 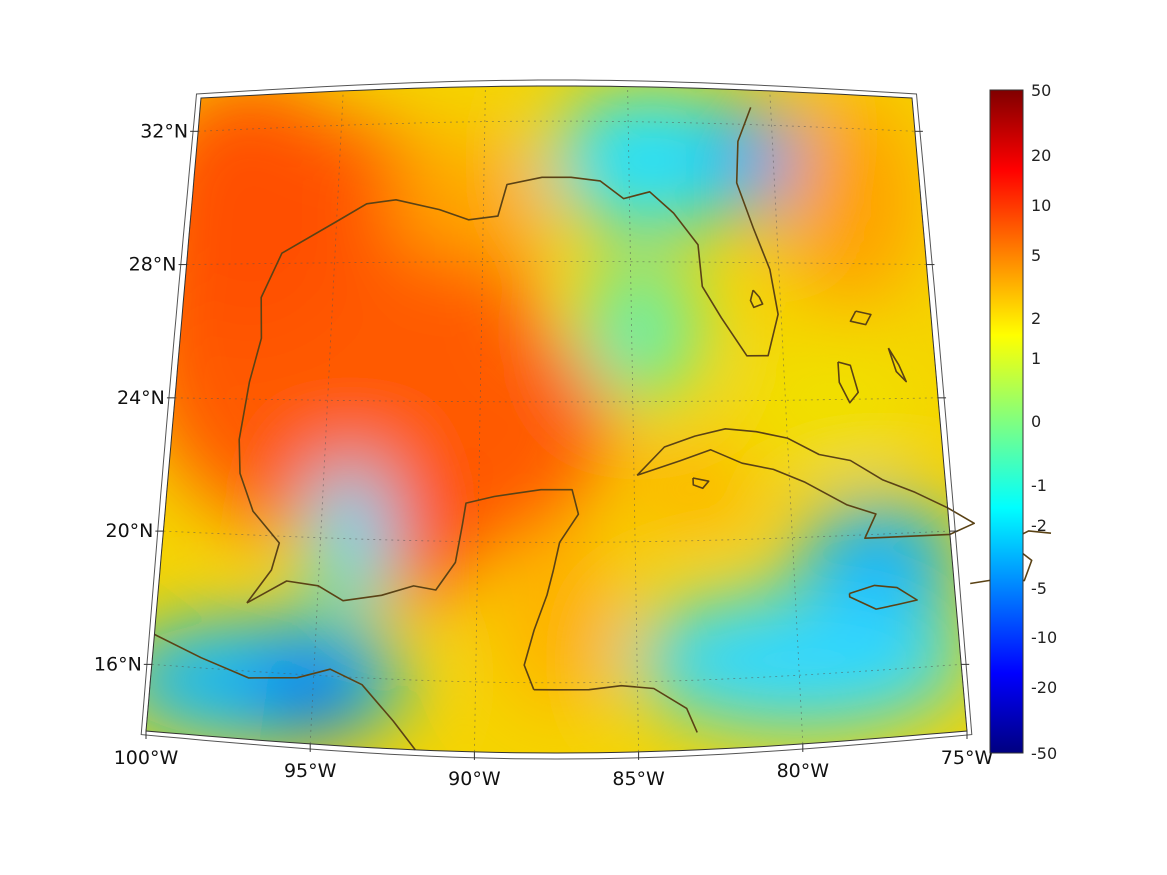 I want to click on colorbar-tick-label: -2, so click(x=1039, y=525).